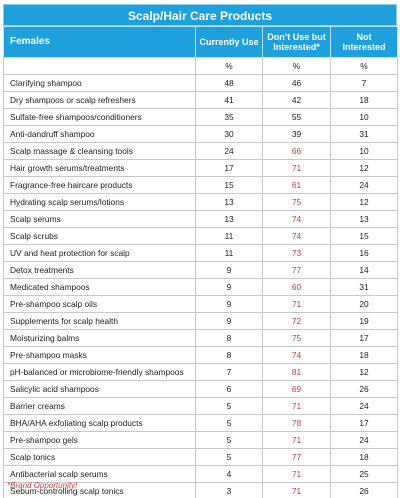 The height and width of the screenshot is (498, 400). Describe the element at coordinates (99, 202) in the screenshot. I see `row-name-cell: Hydrating scalp serums/lotions` at that location.